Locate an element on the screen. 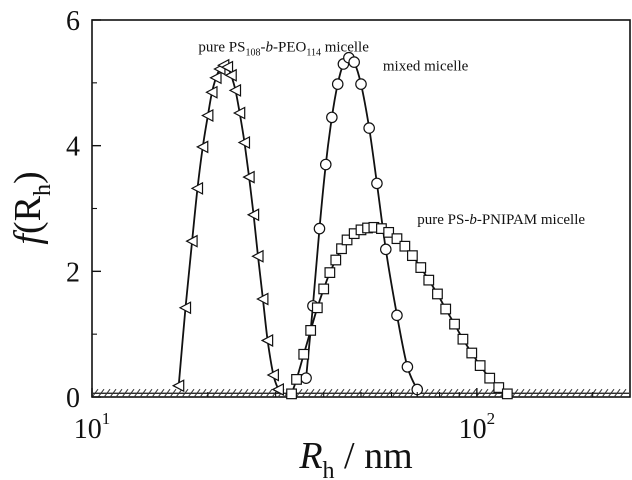 The height and width of the screenshot is (480, 632). baseline-markers is located at coordinates (360, 393).